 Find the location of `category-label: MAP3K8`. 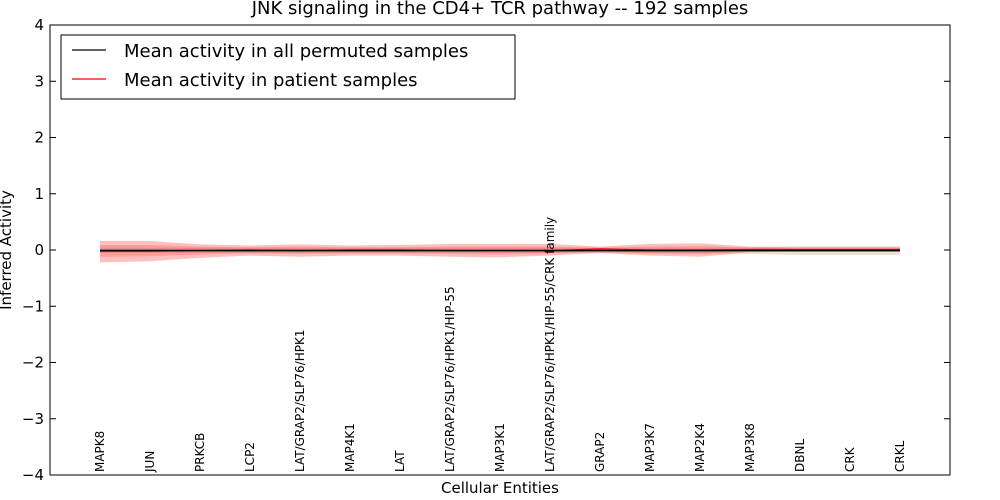

category-label: MAP3K8 is located at coordinates (750, 447).